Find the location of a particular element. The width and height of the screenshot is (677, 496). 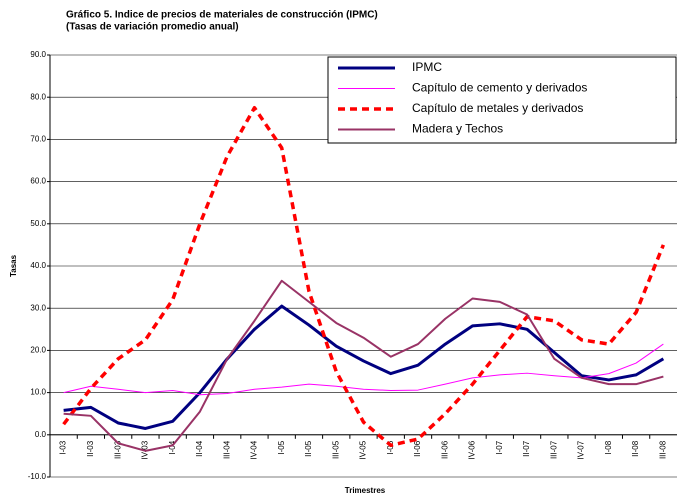

y-axis-label: Tasas is located at coordinates (13, 265).